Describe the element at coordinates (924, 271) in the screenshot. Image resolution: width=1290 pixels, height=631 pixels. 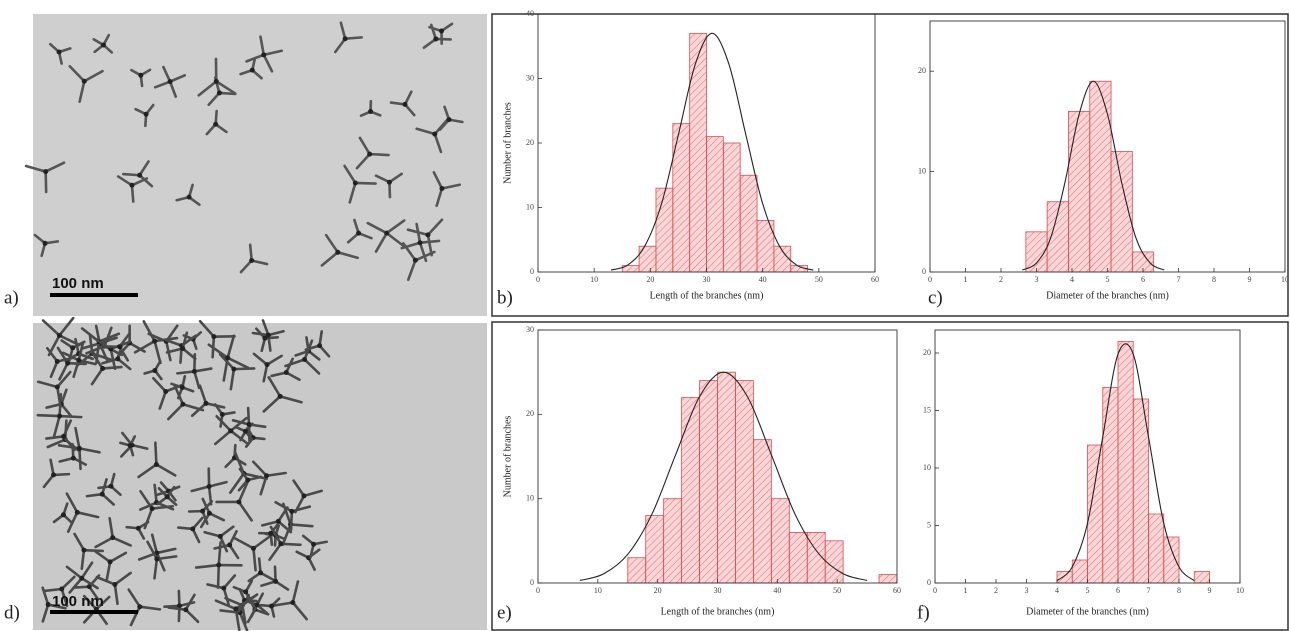
I see `y-tick-label: 0` at that location.